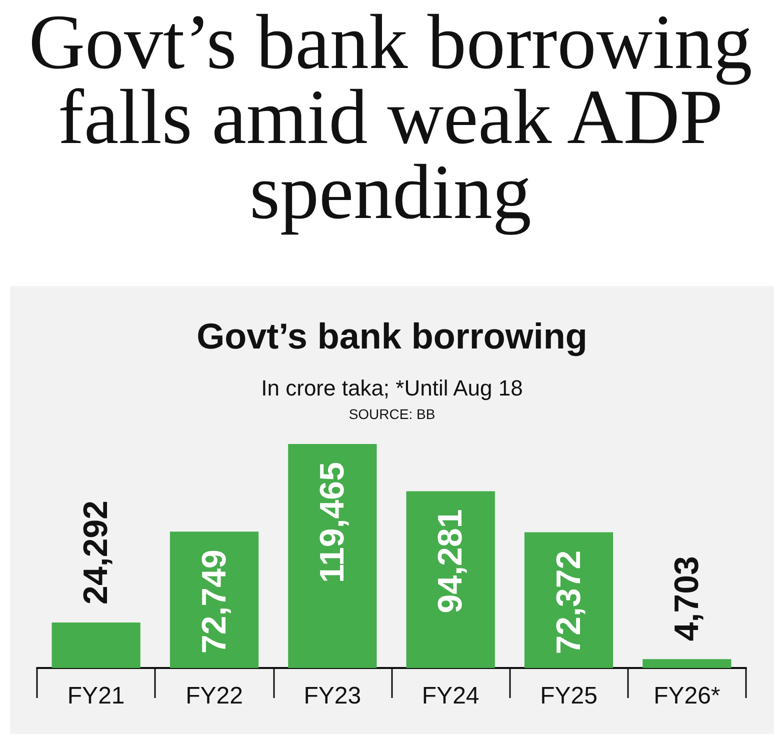 Image resolution: width=781 pixels, height=744 pixels. I want to click on data-label: 94,281, so click(451, 561).